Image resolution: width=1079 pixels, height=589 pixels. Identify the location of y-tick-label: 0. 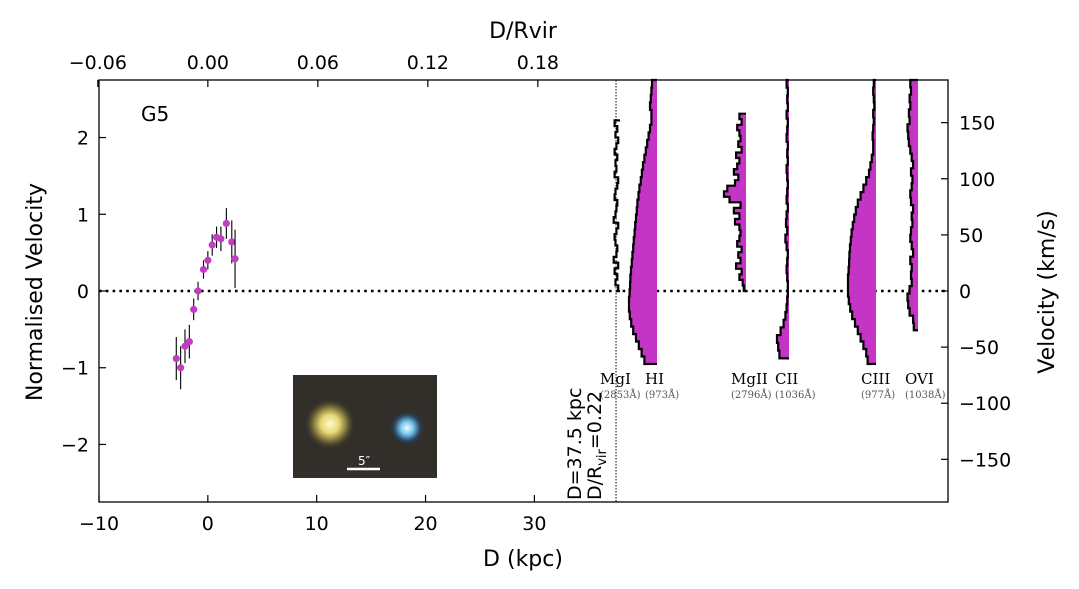
(83, 292).